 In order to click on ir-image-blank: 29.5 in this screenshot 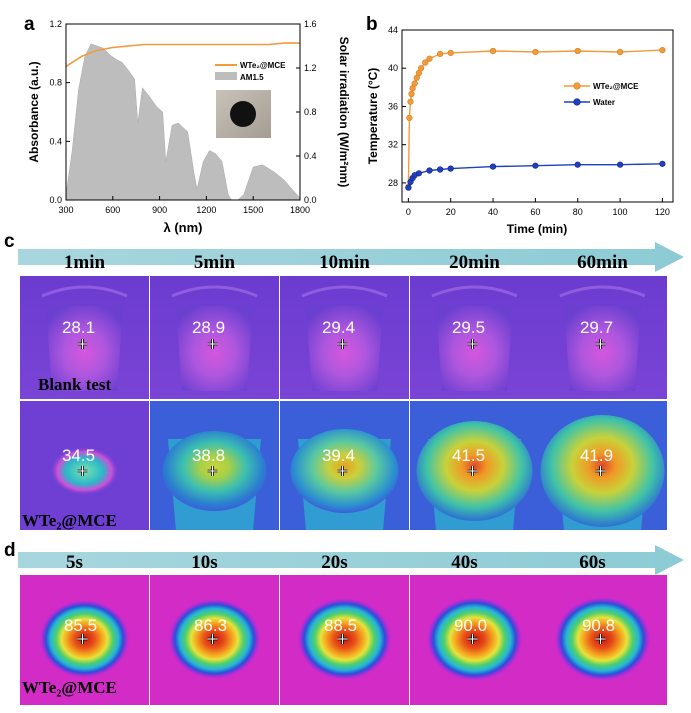, I will do `click(474, 337)`.